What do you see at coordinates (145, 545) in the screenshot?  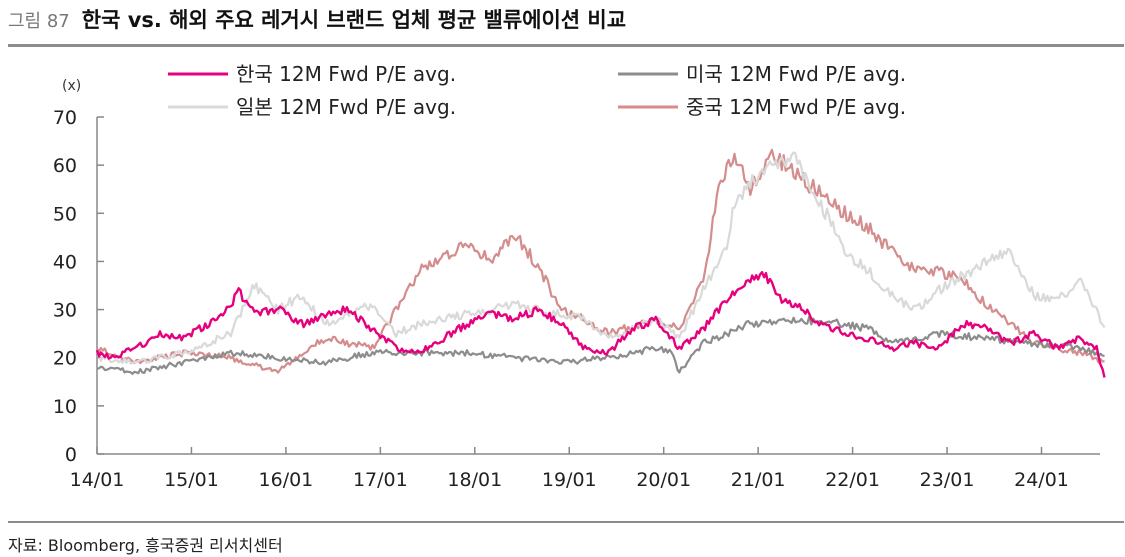 I see `source-note: 자료: Bloomberg, 흥국증권 리서치센터` at bounding box center [145, 545].